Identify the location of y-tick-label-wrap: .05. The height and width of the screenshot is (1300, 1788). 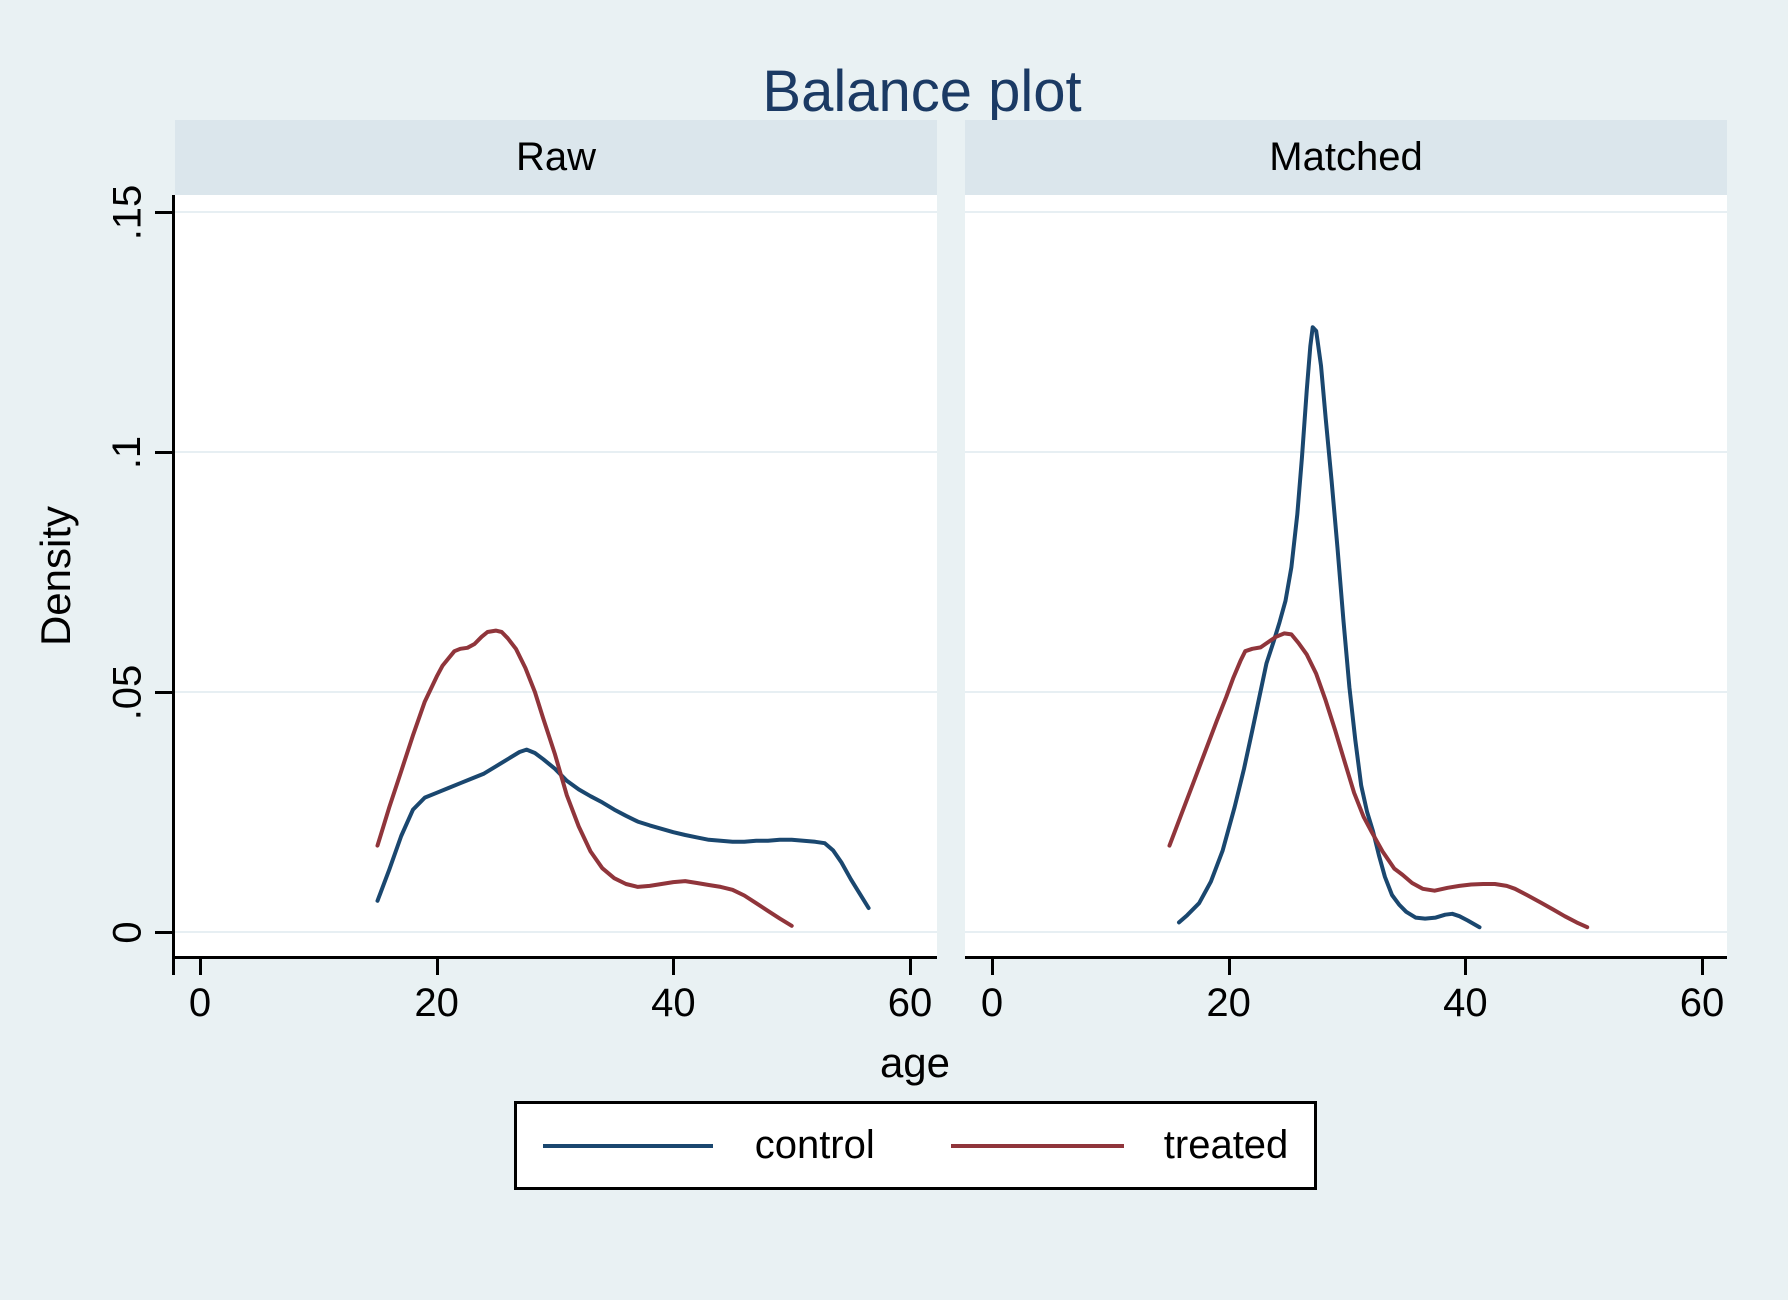
(128, 692).